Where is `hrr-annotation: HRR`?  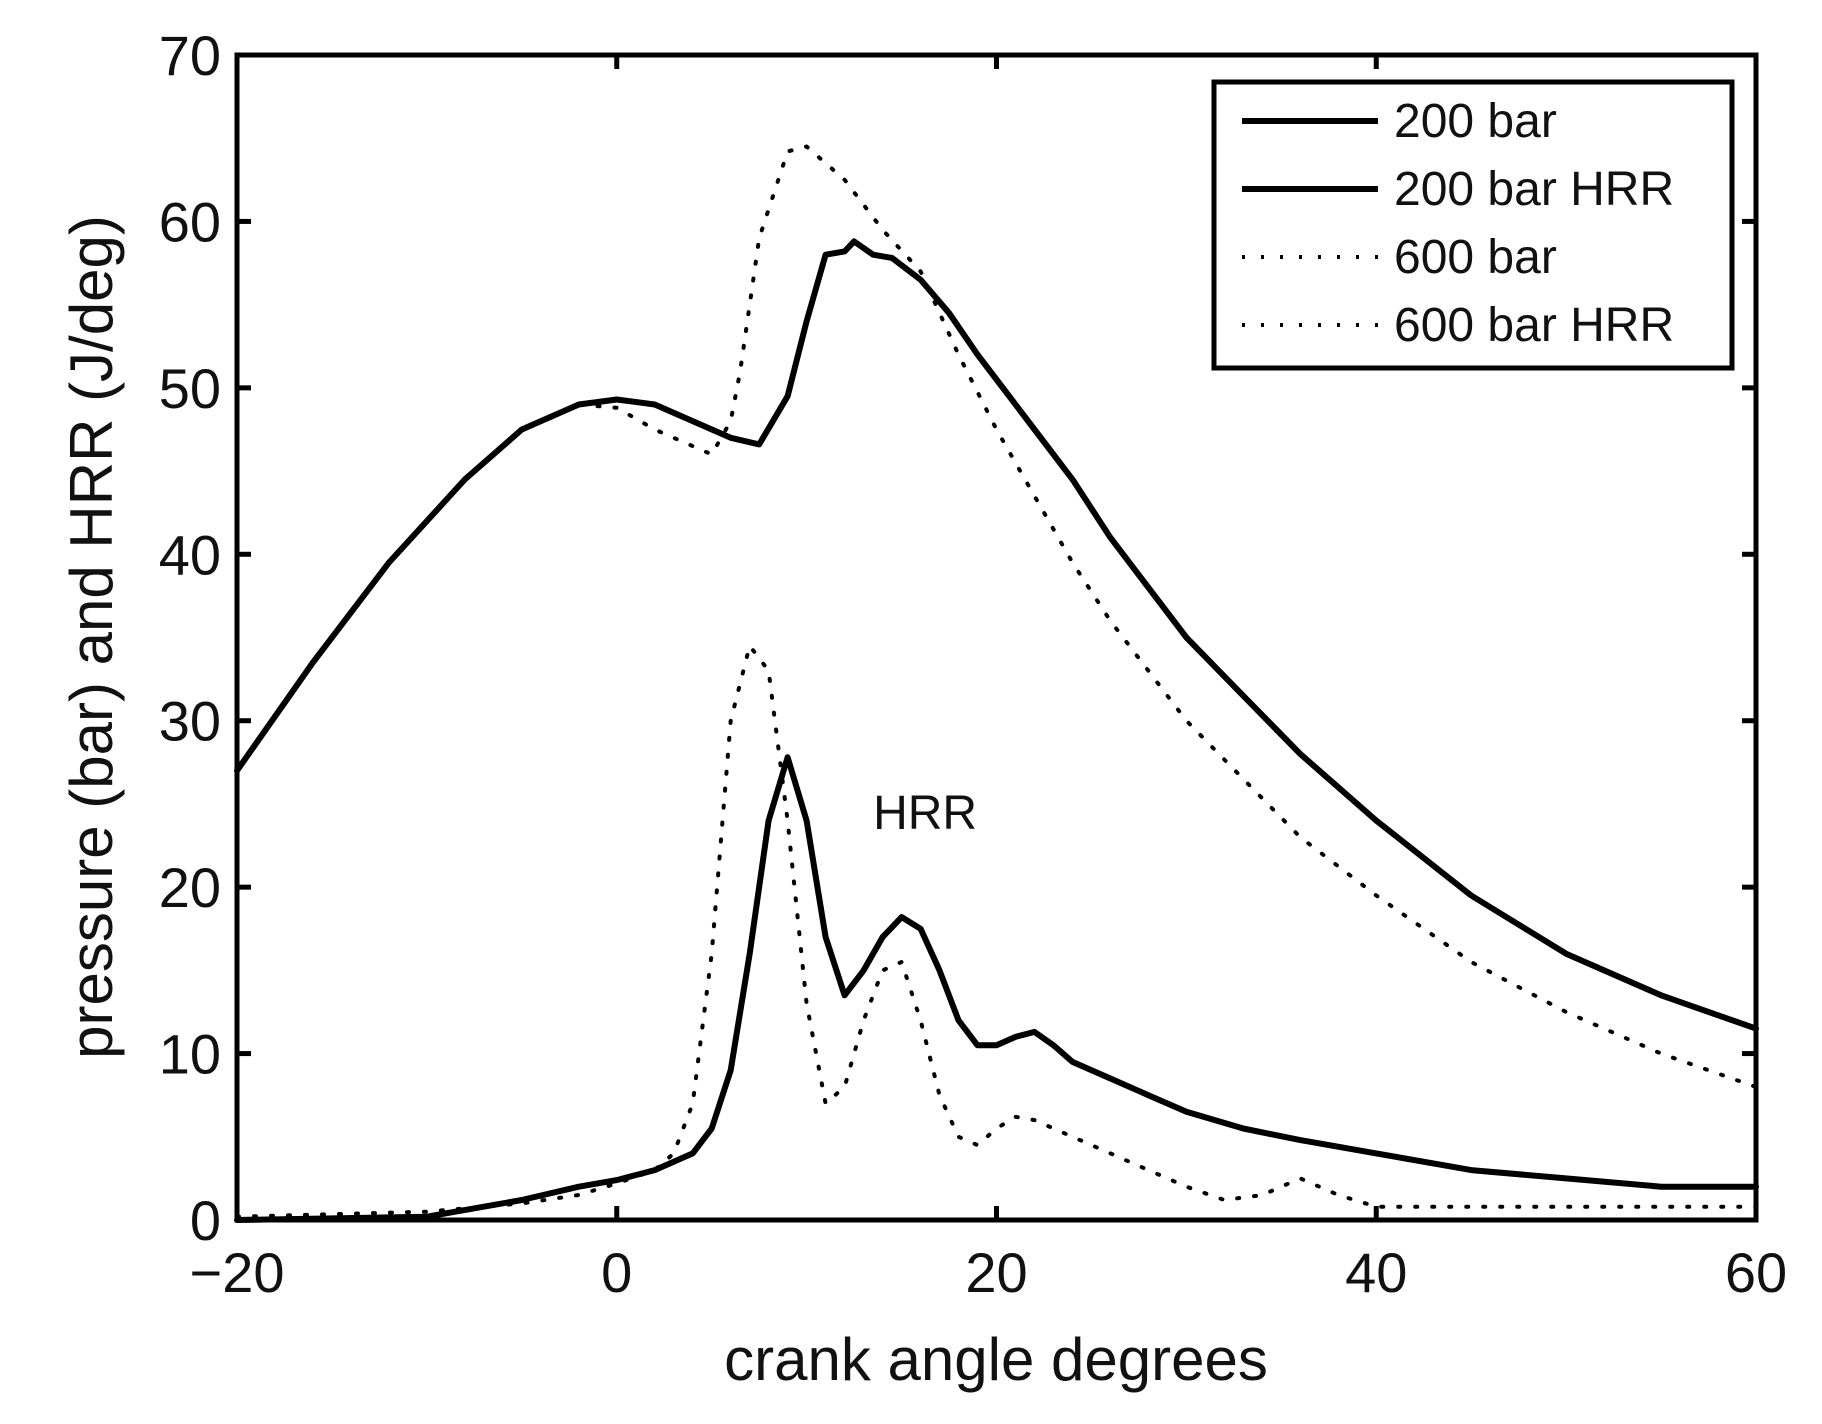 hrr-annotation: HRR is located at coordinates (925, 813).